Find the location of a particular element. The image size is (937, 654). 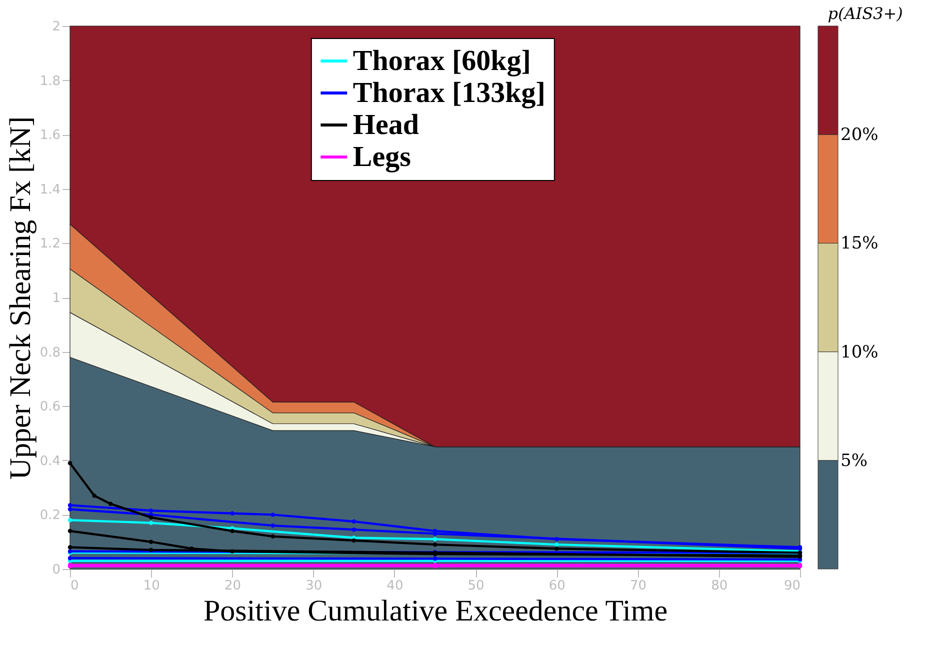

x-tick-label: 80 is located at coordinates (719, 586).